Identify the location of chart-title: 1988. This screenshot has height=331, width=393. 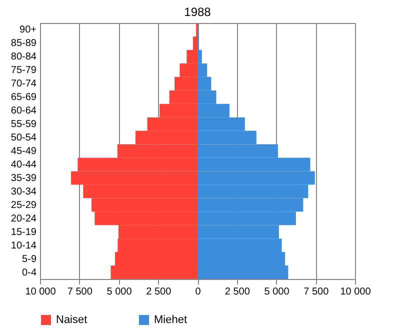
(198, 12).